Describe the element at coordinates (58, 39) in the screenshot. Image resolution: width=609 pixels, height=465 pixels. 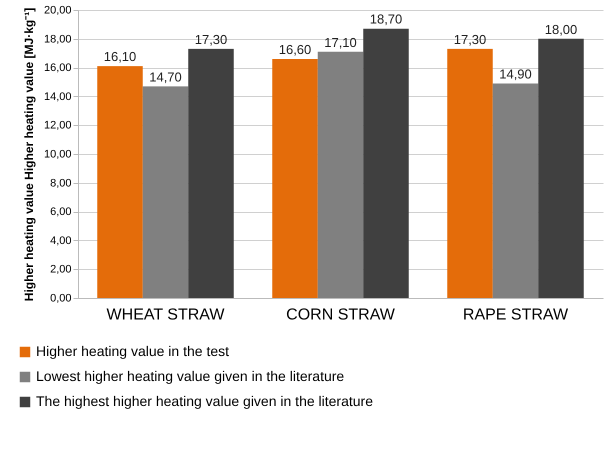
I see `y-tick-label: 18,00` at that location.